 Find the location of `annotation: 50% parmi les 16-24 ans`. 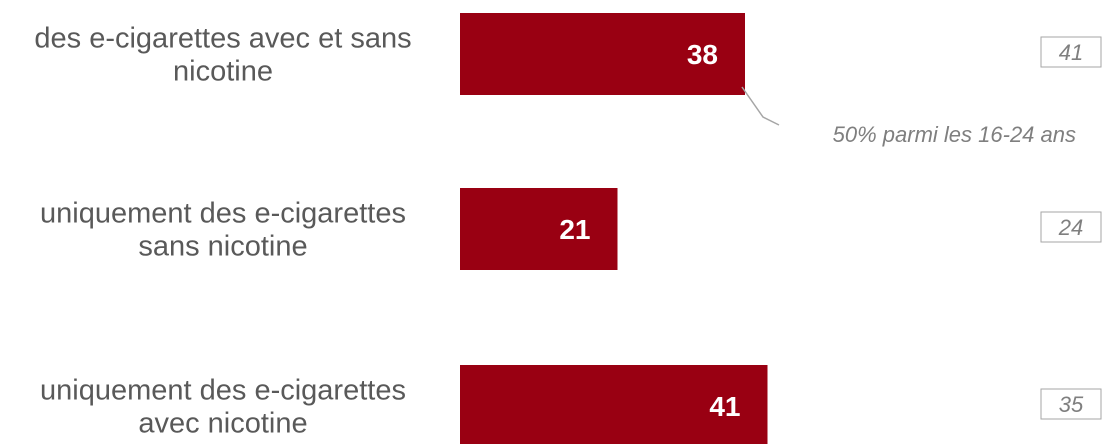

annotation: 50% parmi les 16-24 ans is located at coordinates (908, 116).